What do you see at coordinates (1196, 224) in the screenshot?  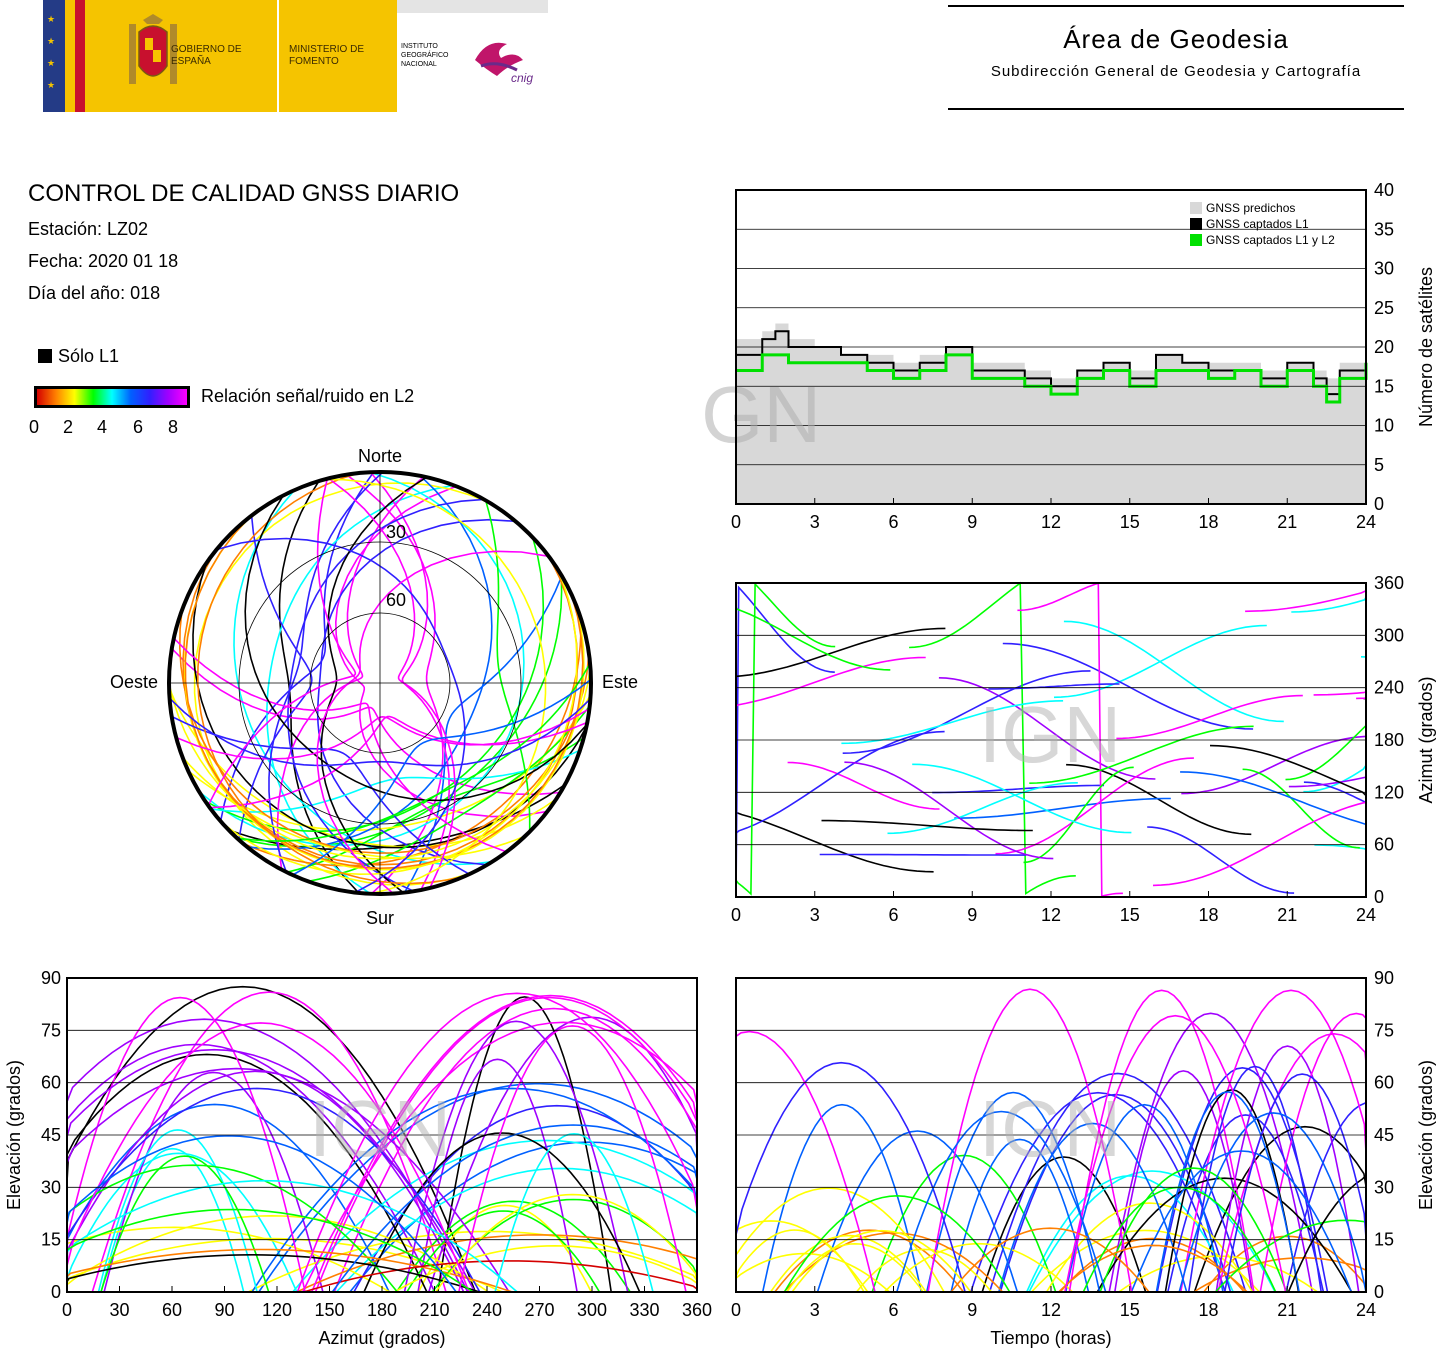 I see `legend-l1-swatch` at bounding box center [1196, 224].